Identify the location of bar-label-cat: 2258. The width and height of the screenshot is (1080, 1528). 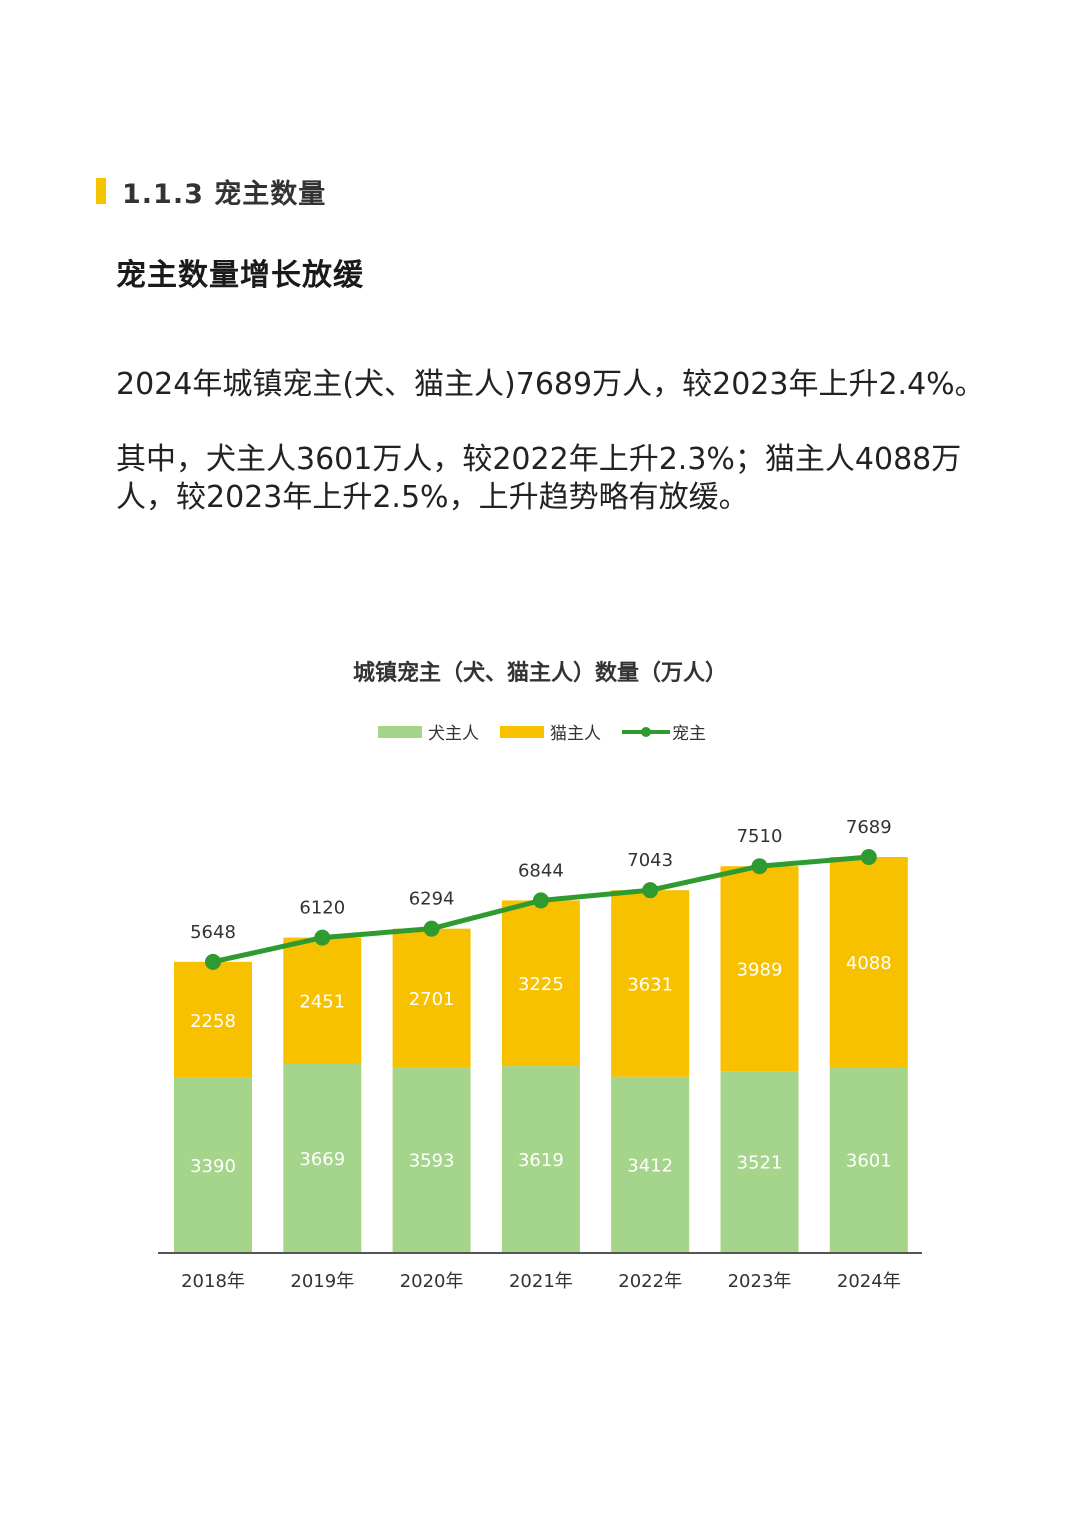
(213, 1021).